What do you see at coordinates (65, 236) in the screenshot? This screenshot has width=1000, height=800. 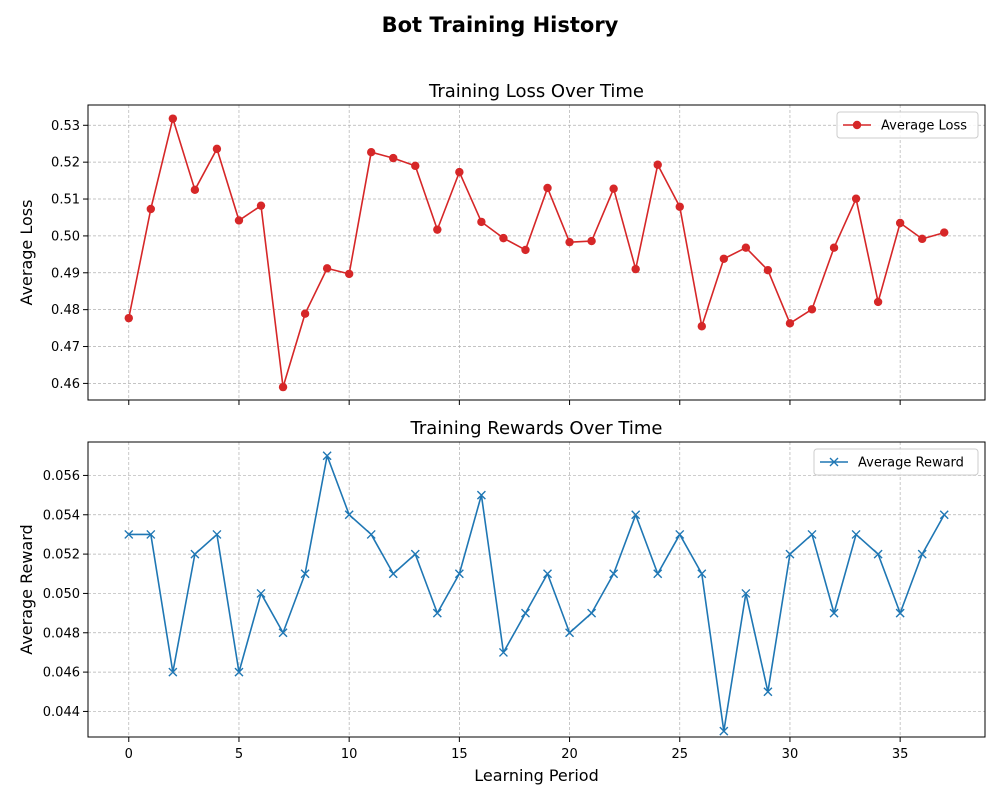 I see `y-tick-label: 0.50` at bounding box center [65, 236].